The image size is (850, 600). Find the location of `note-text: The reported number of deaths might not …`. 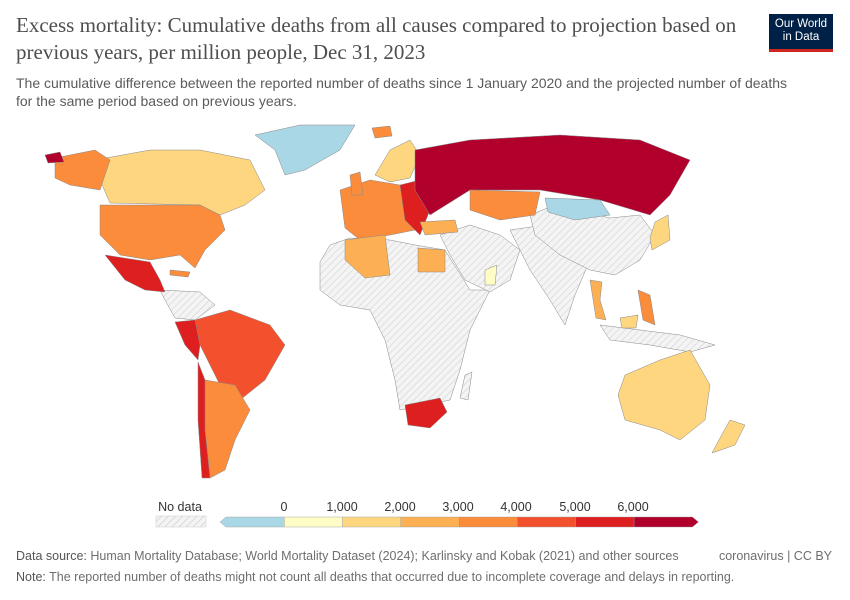

note-text: The reported number of deaths might not … is located at coordinates (392, 577).